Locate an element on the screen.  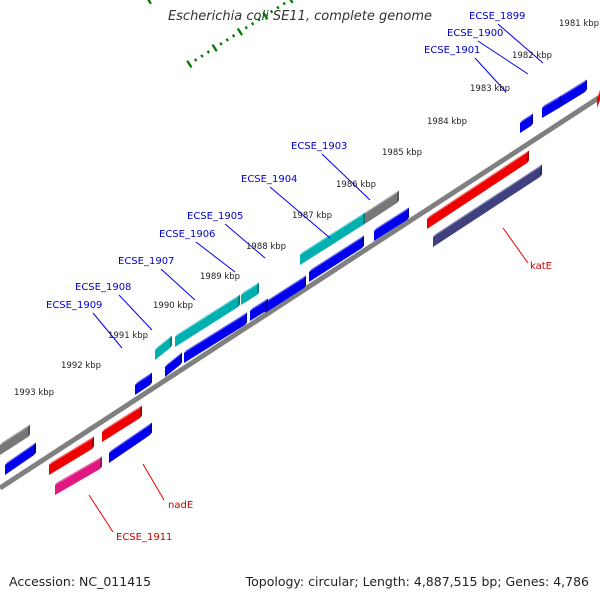
gene-label: ECSE_1901 is located at coordinates (452, 50).